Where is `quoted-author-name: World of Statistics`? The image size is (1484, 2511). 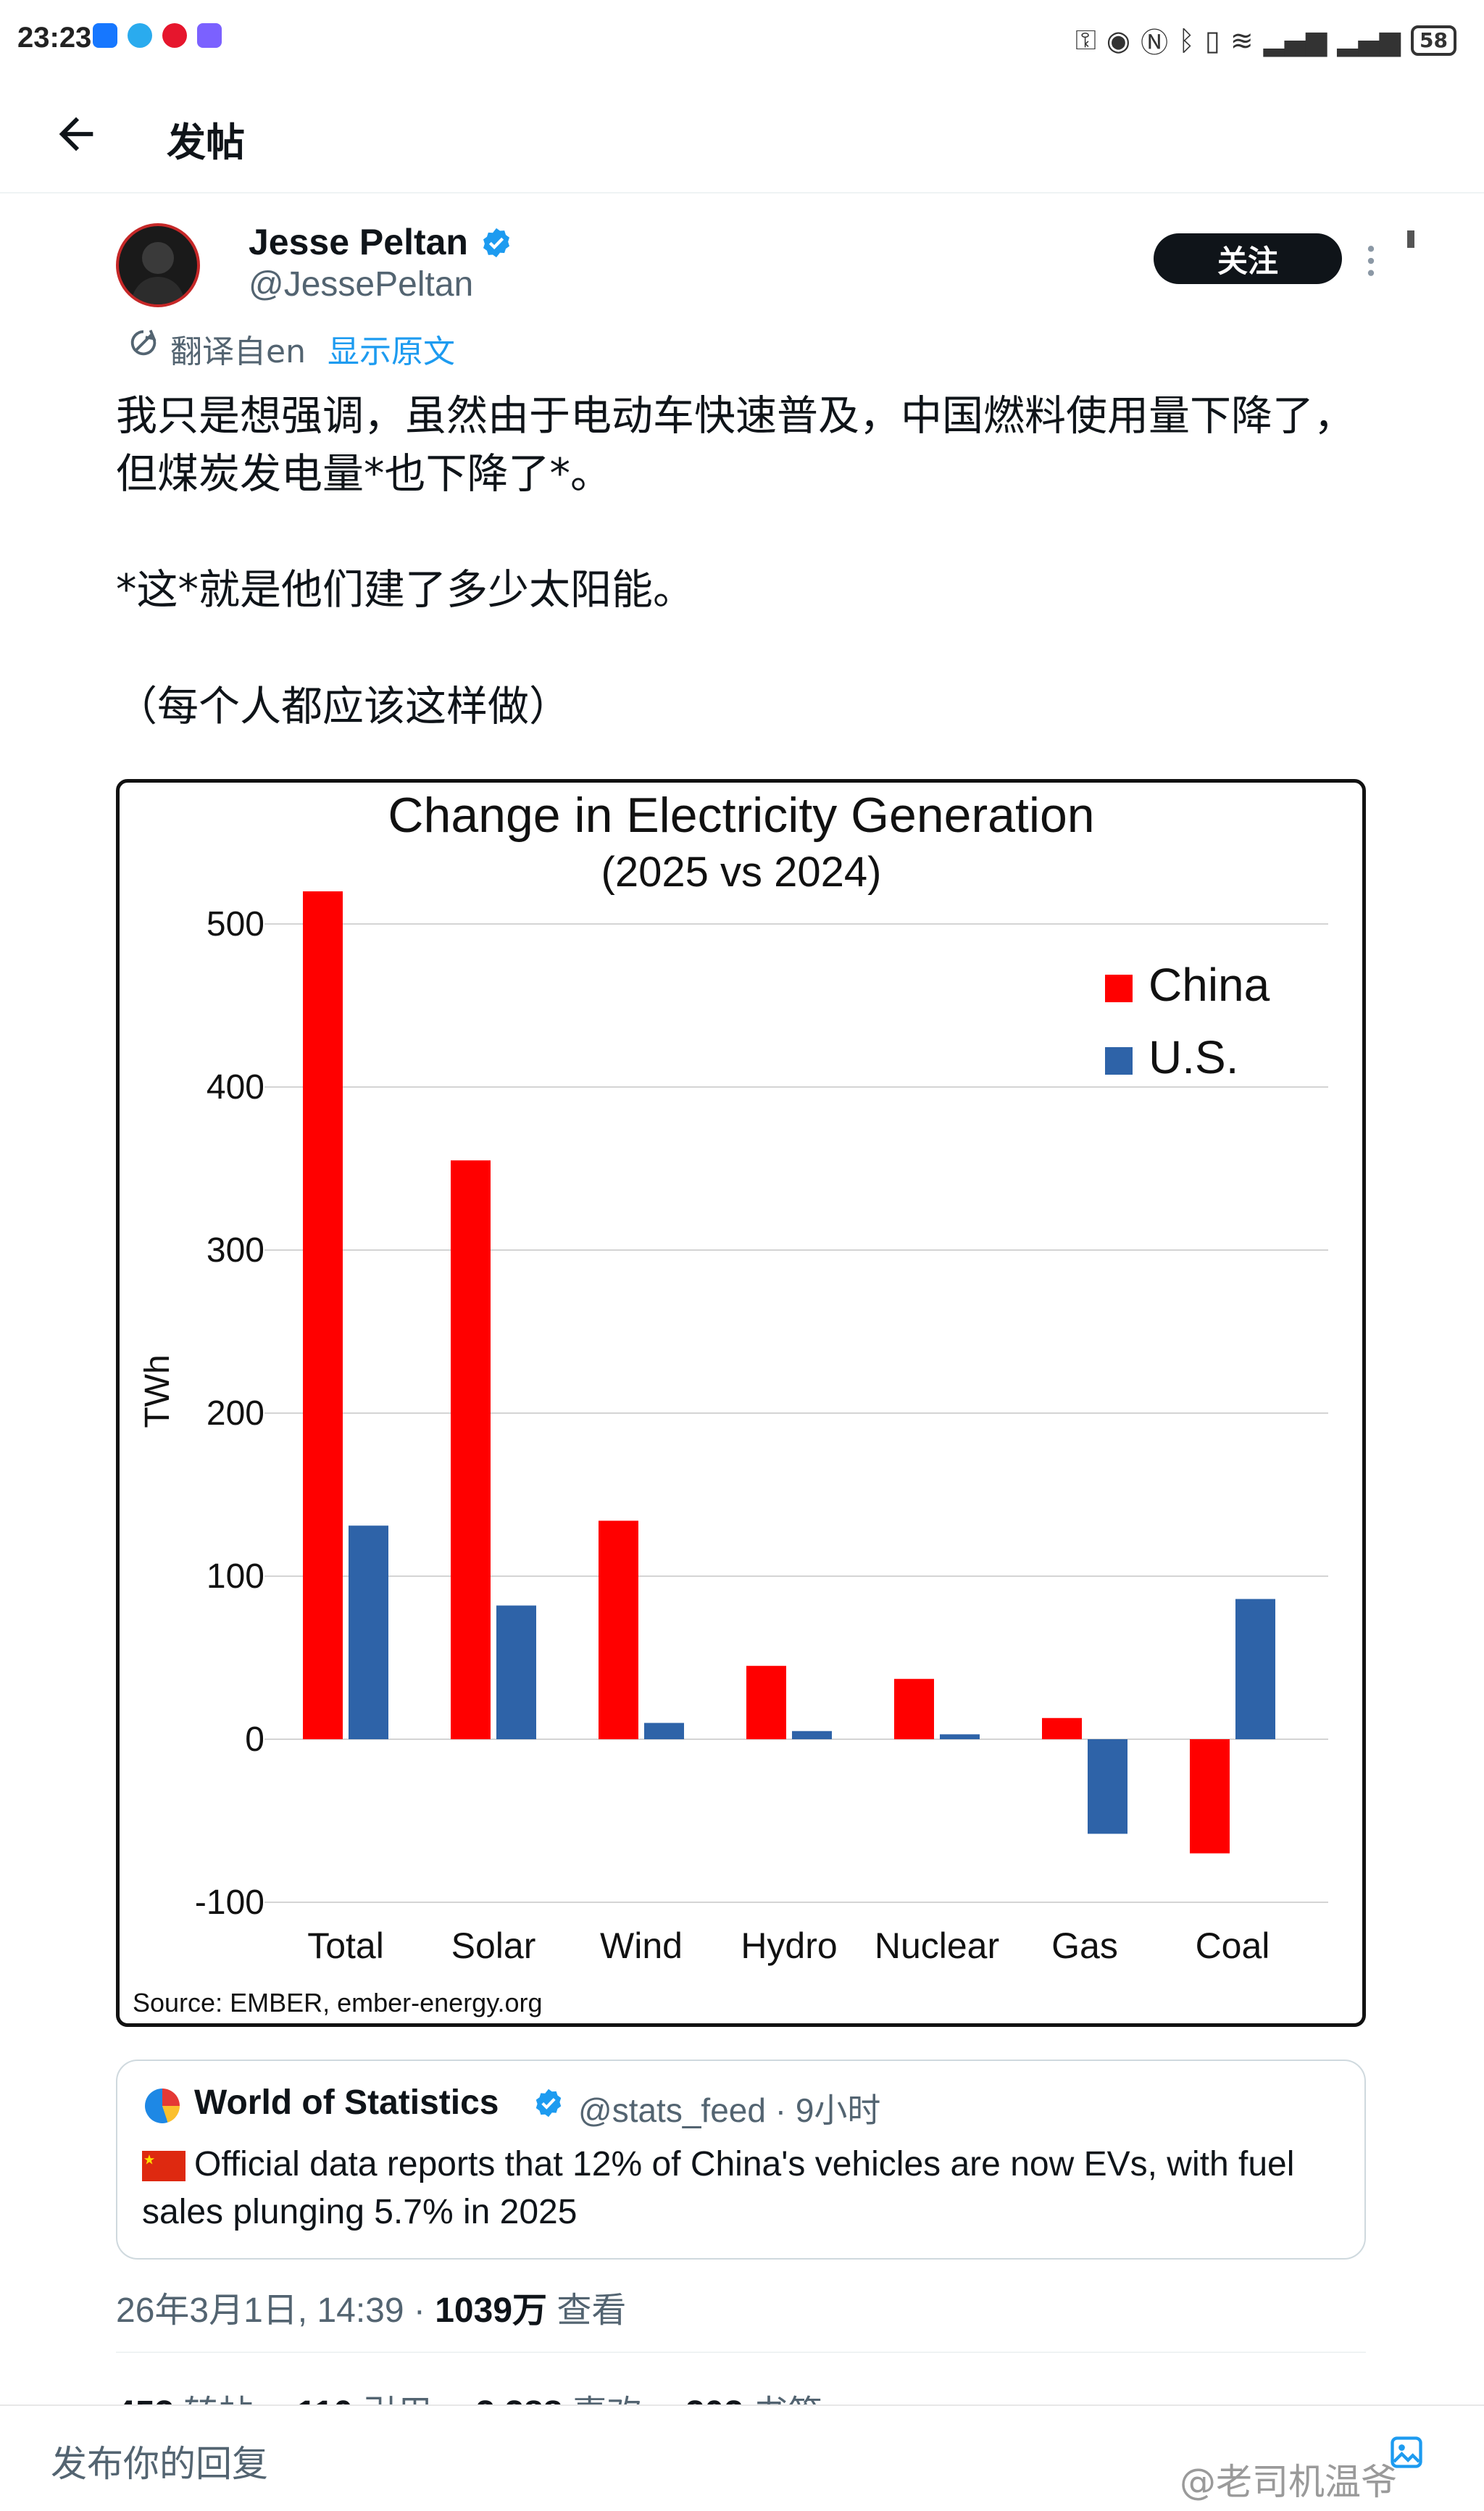 quoted-author-name: World of Statistics is located at coordinates (346, 2102).